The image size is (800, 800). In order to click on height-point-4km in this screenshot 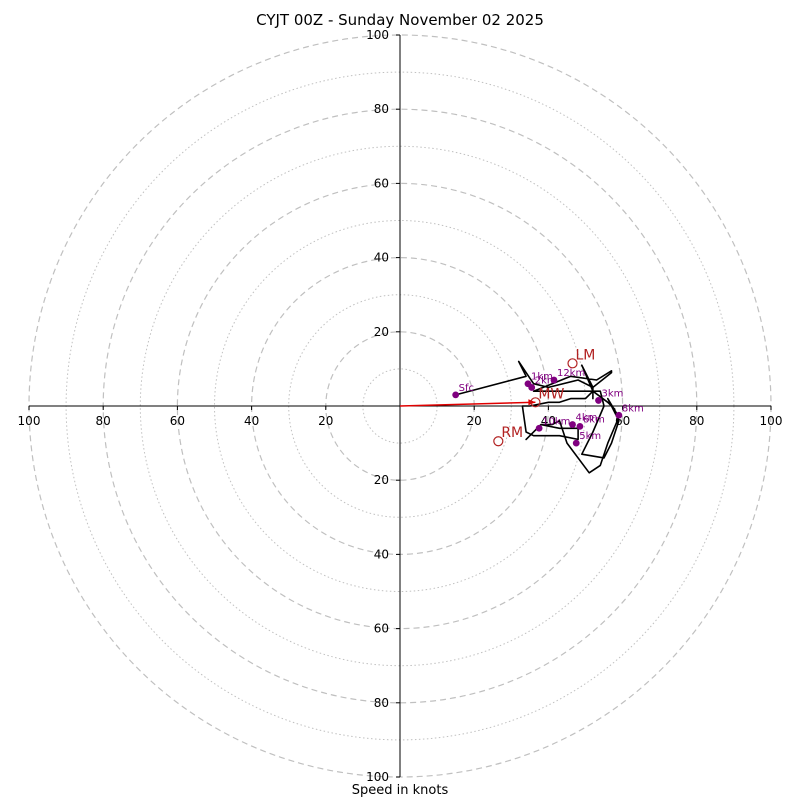, I will do `click(572, 424)`.